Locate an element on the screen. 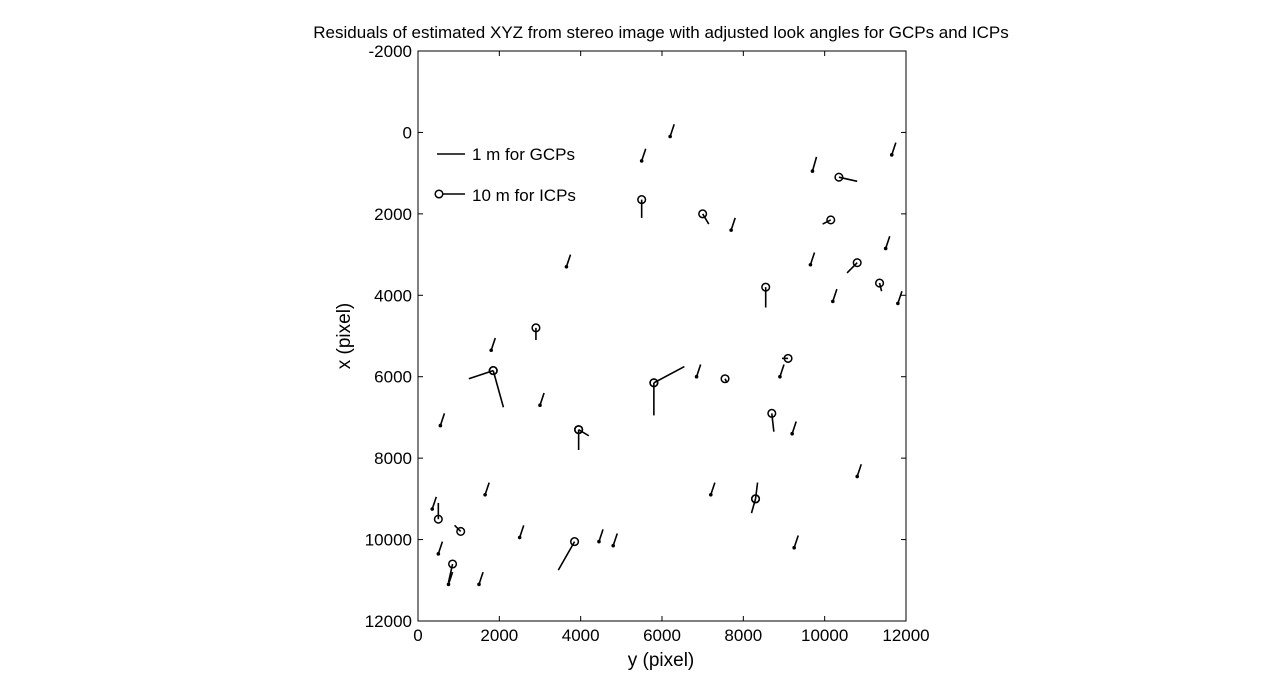 The image size is (1280, 698). legend: 1 m for GCPs 10 m for ICPs is located at coordinates (505, 175).